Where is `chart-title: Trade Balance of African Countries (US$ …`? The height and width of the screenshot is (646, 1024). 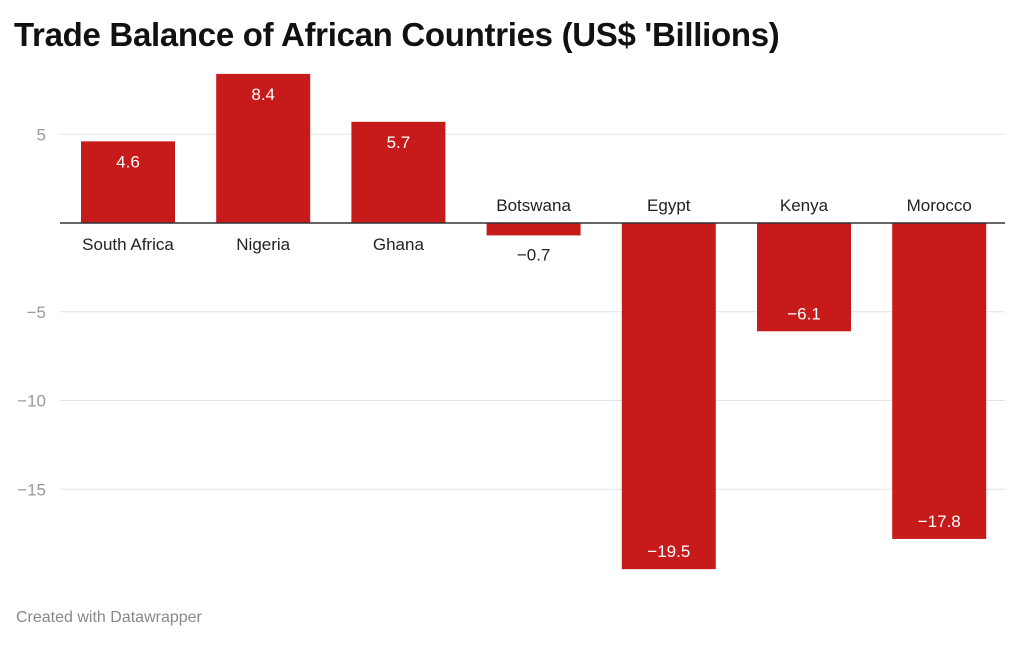 chart-title: Trade Balance of African Countries (US$ … is located at coordinates (397, 34).